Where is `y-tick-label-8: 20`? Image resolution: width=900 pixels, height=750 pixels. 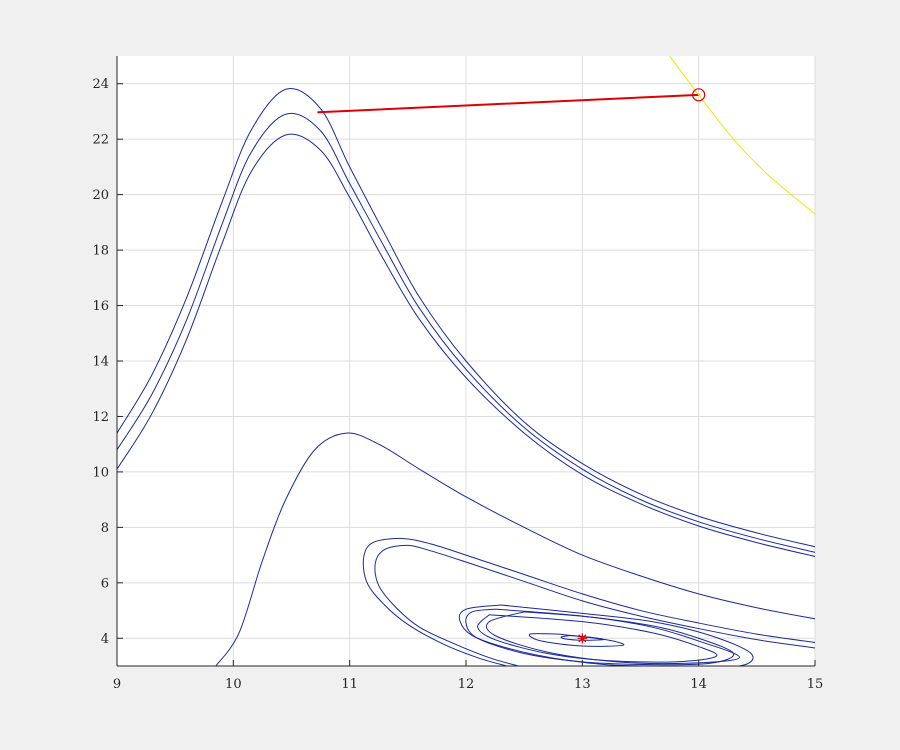 y-tick-label-8: 20 is located at coordinates (100, 195).